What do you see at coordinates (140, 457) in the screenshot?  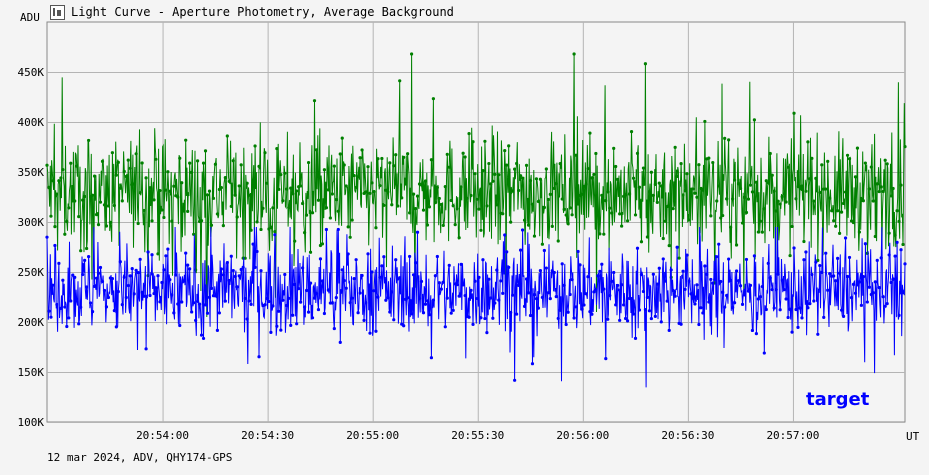 I see `footer-info: 12 mar 2024, ADV, QHY174-GPS` at bounding box center [140, 457].